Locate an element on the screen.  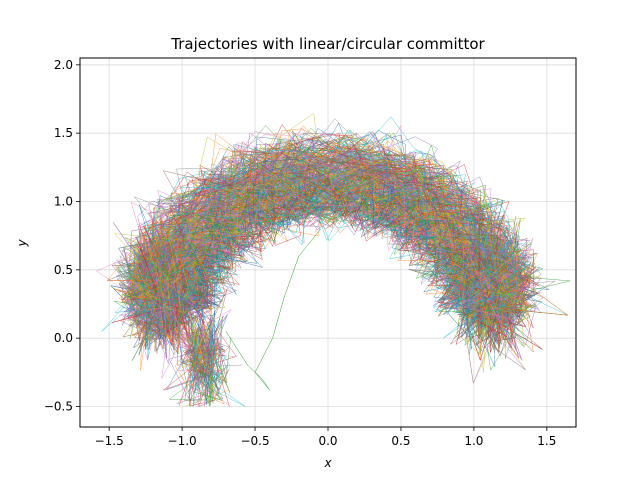
y-tick-label: 2.0 is located at coordinates (63, 65).